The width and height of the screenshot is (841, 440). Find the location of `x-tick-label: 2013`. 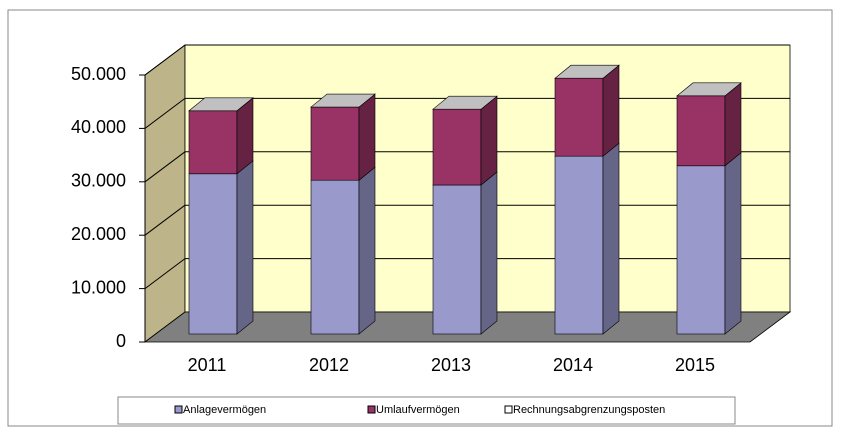

x-tick-label: 2013 is located at coordinates (451, 365).